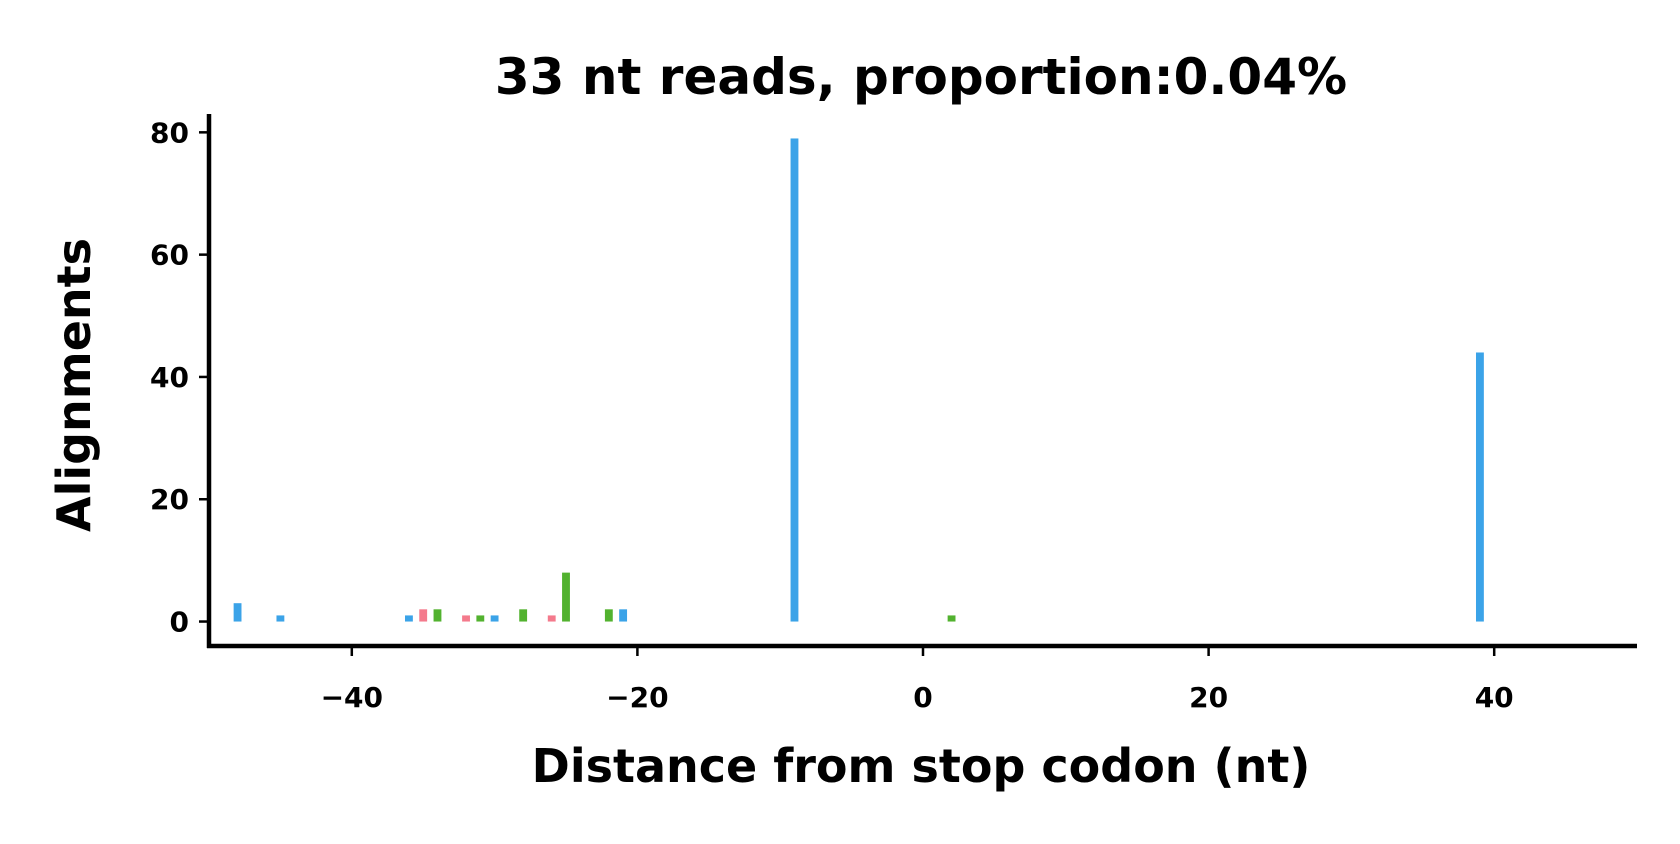  I want to click on x-tick-label: 20, so click(1208, 697).